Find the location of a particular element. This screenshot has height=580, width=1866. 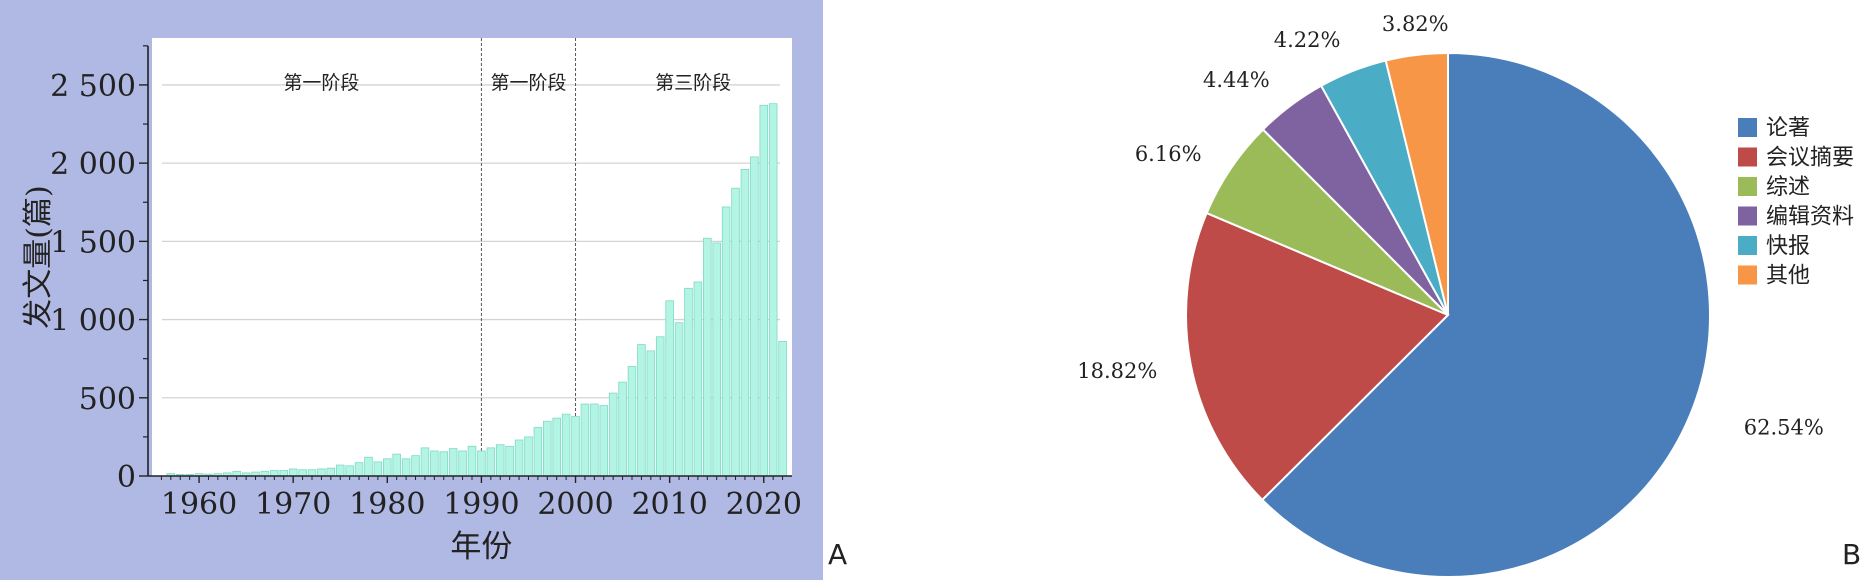

legend-label: 会议摘要 is located at coordinates (1810, 158).